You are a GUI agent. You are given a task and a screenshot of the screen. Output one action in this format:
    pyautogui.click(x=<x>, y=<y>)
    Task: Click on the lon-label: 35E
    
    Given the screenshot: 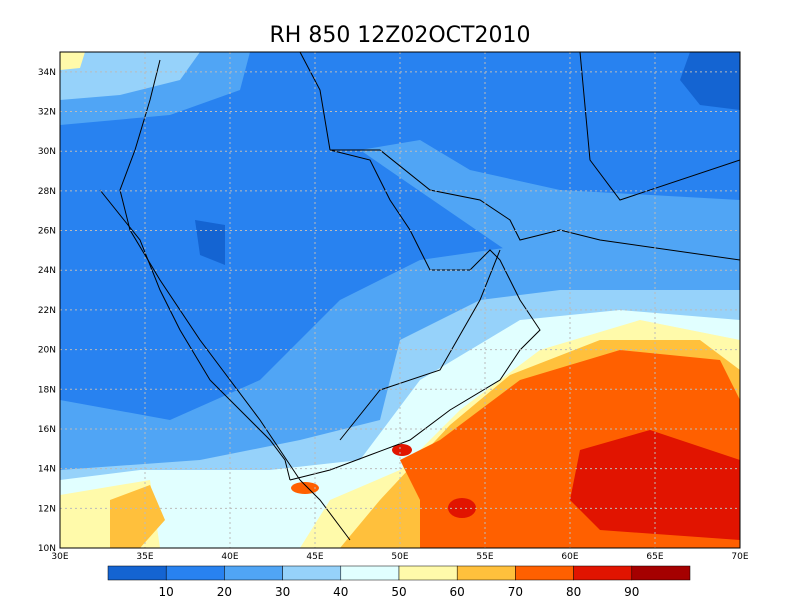 What is the action you would take?
    pyautogui.click(x=144, y=557)
    